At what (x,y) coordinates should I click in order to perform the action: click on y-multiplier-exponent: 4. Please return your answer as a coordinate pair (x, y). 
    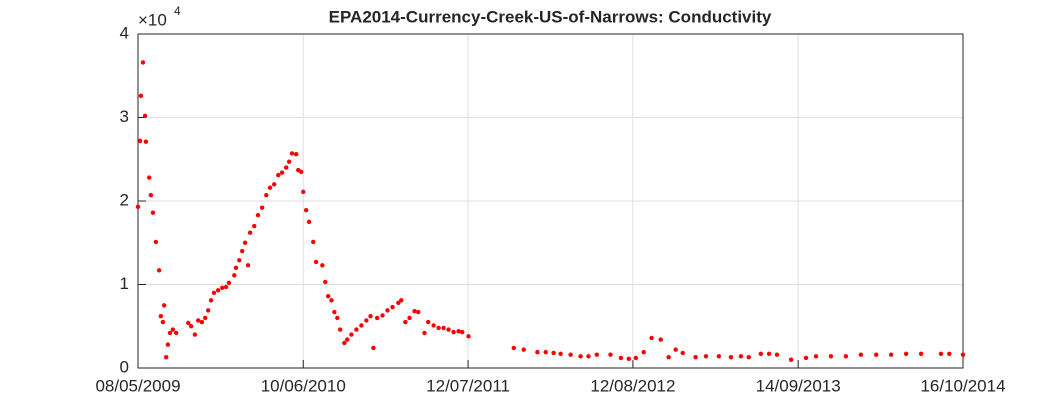
    Looking at the image, I should click on (177, 11).